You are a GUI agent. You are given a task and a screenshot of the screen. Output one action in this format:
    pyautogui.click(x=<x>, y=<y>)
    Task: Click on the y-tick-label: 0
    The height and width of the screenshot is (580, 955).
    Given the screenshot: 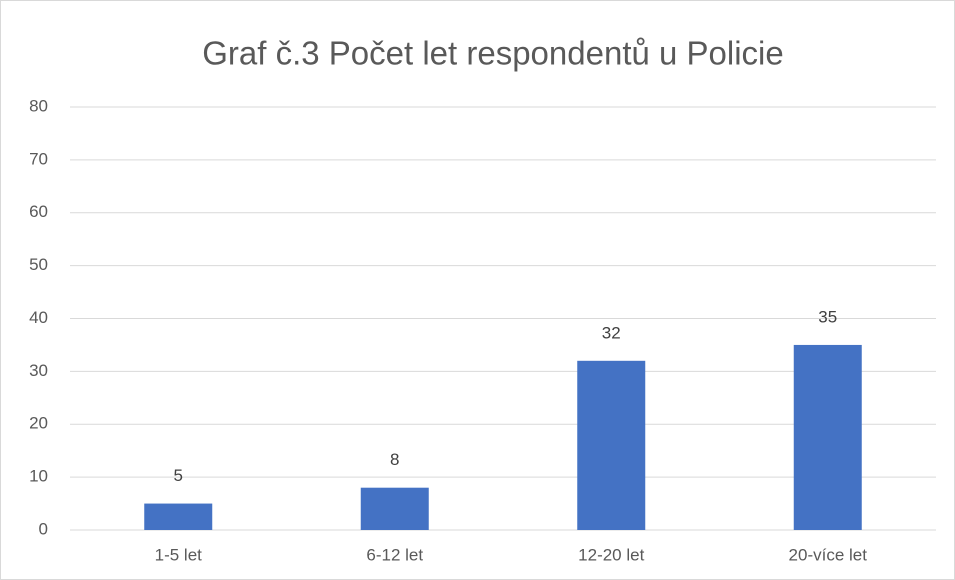 What is the action you would take?
    pyautogui.click(x=43, y=528)
    